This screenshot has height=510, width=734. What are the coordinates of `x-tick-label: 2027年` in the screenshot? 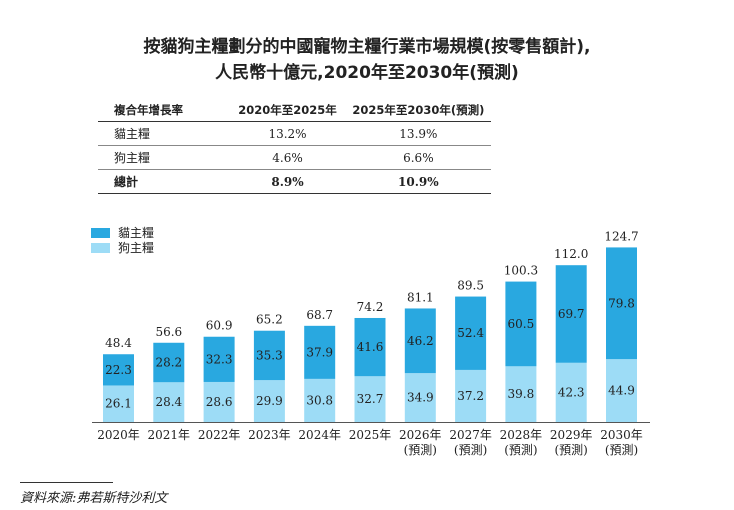 It's located at (470, 435).